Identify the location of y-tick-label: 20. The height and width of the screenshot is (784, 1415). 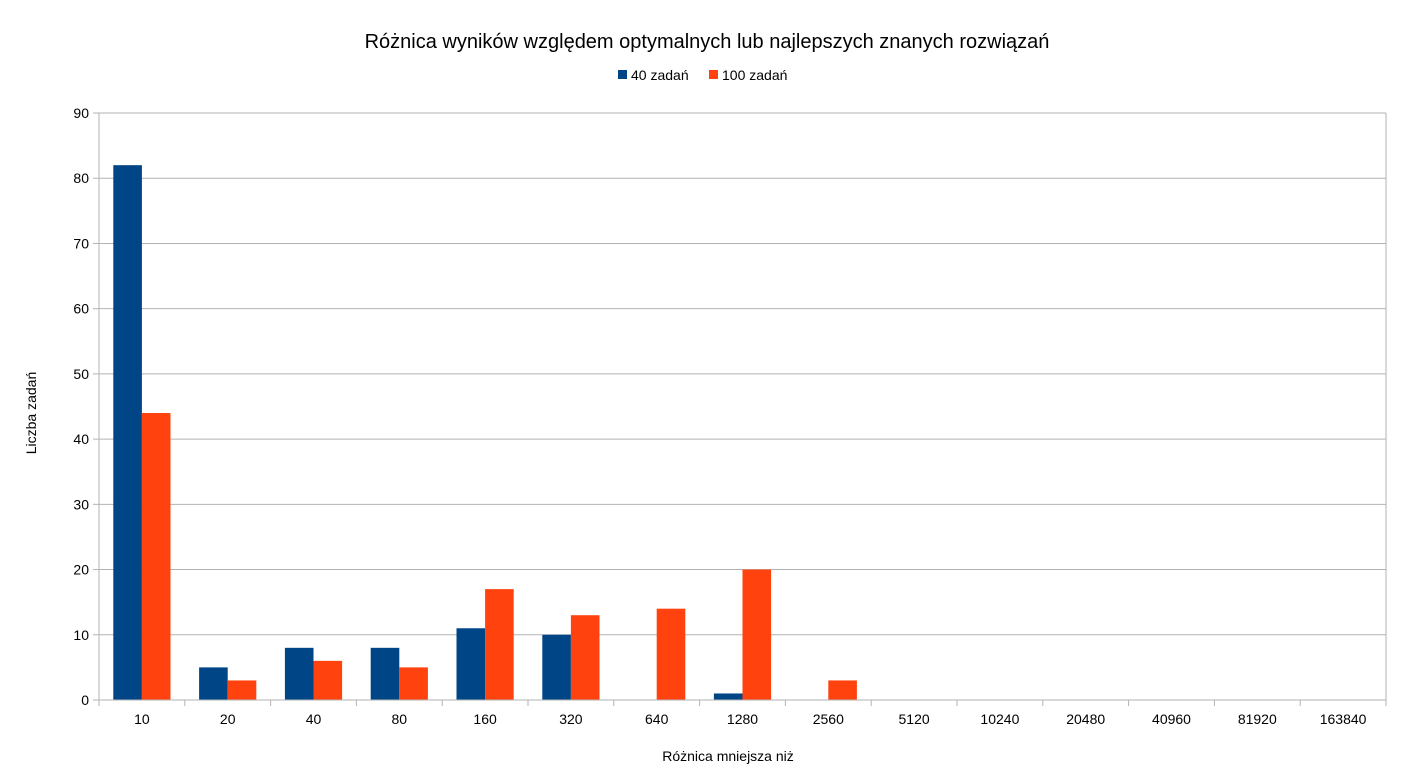
(81, 570).